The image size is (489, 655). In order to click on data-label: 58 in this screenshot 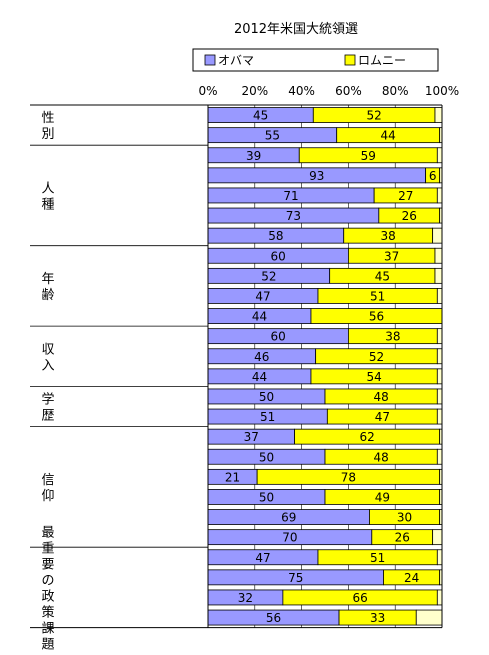, I will do `click(275, 236)`.